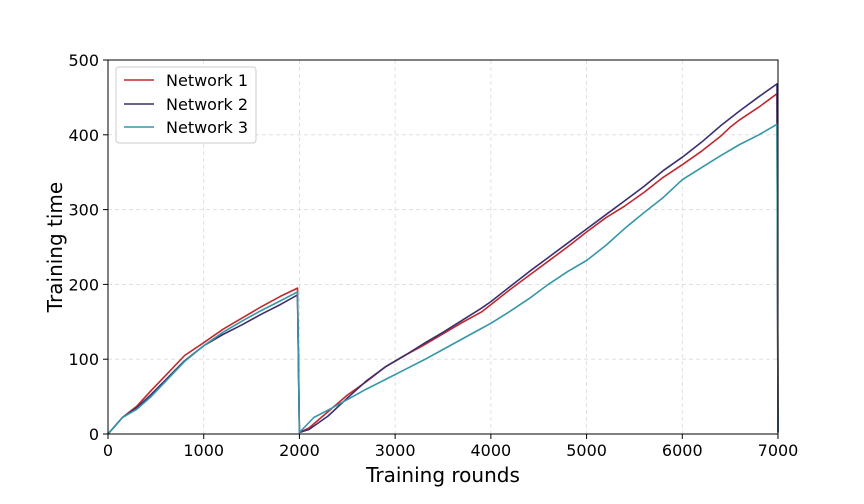 Image resolution: width=864 pixels, height=504 pixels. I want to click on x-tick-label: 1000, so click(203, 450).